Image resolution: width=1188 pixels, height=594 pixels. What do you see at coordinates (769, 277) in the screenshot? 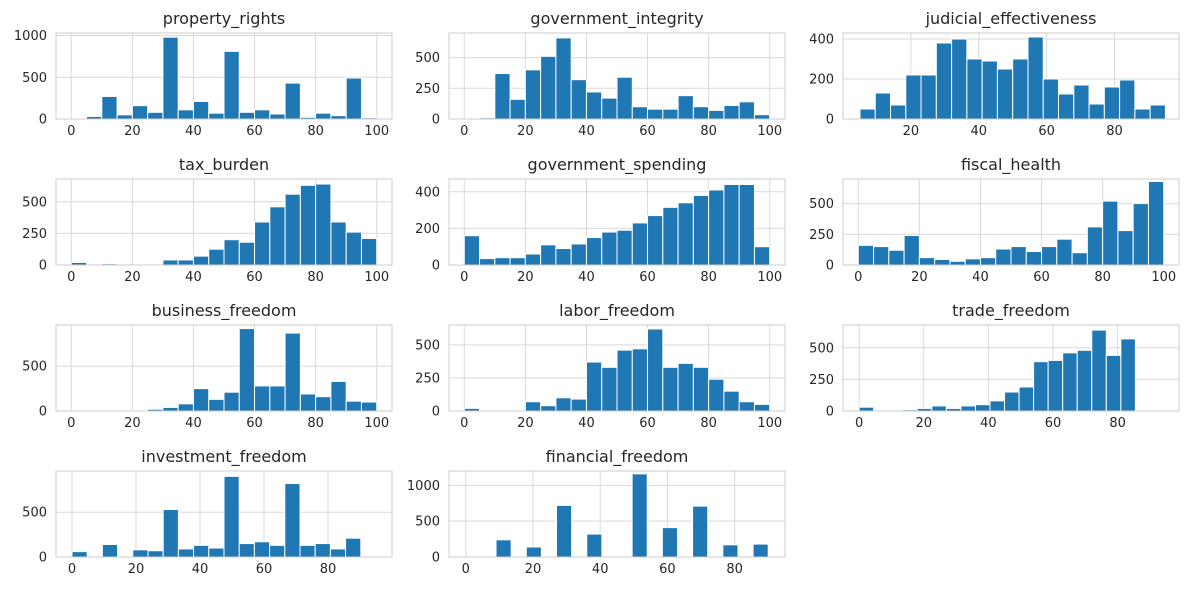
I see `x-tick-label: 100` at bounding box center [769, 277].